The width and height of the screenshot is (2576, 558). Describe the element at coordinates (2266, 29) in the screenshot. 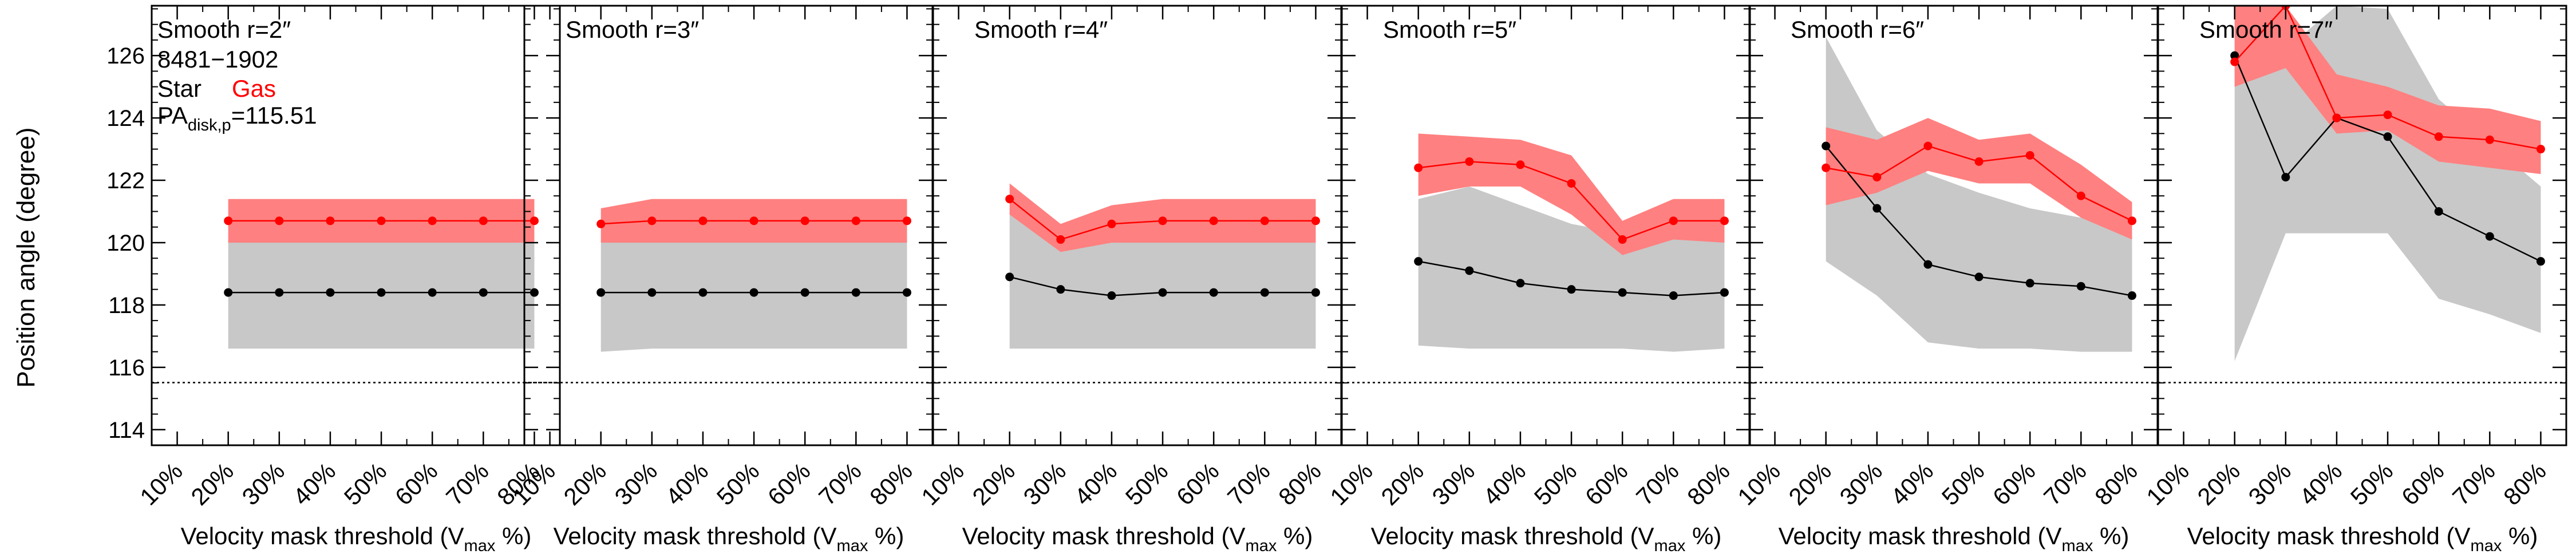

I see `panel-title: Smooth r=7″` at that location.